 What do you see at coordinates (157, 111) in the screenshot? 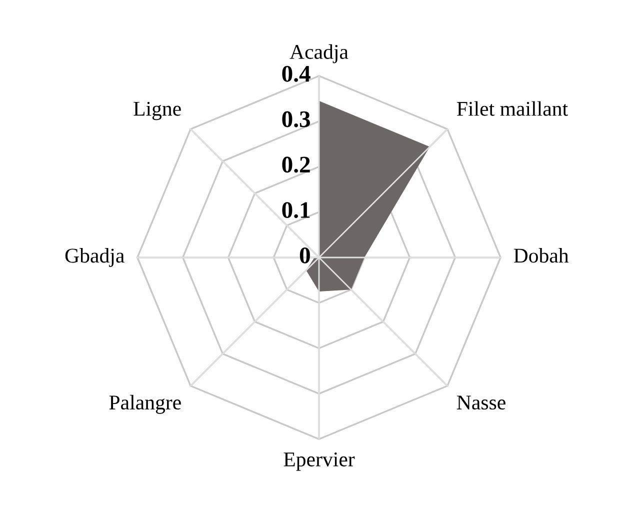
I see `spoke-label: Ligne` at bounding box center [157, 111].